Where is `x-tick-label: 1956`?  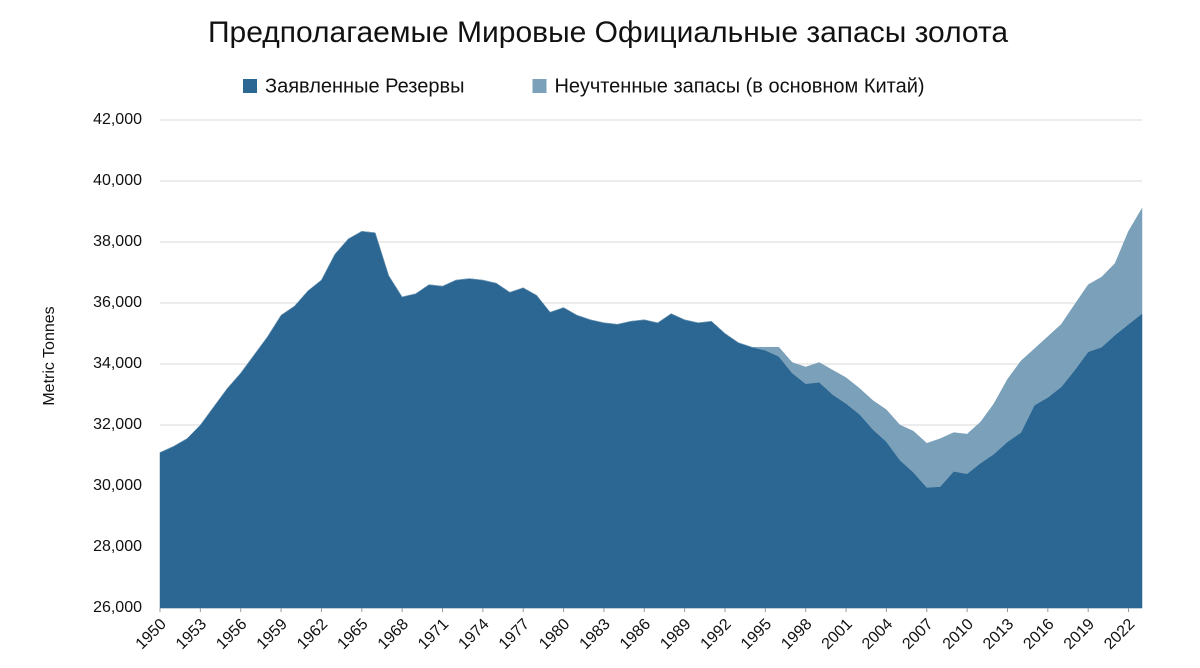
x-tick-label: 1956 is located at coordinates (231, 634).